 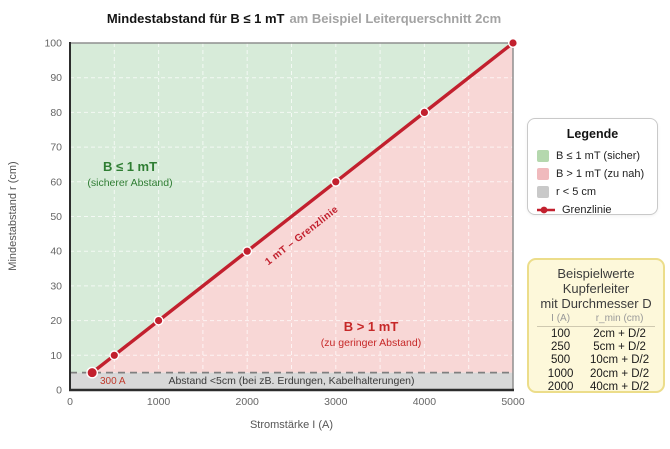 I want to click on example-box-title-line1: Beispielwerte, so click(x=596, y=273).